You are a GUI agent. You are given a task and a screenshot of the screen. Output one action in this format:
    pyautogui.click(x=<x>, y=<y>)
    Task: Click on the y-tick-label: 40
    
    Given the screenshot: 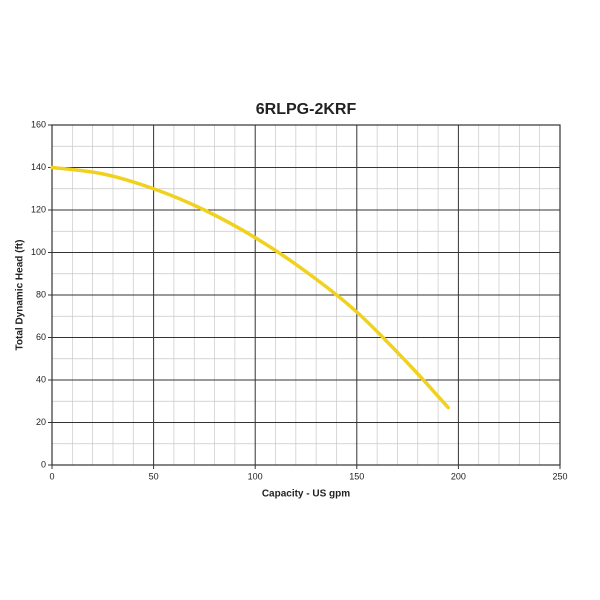 What is the action you would take?
    pyautogui.click(x=41, y=379)
    